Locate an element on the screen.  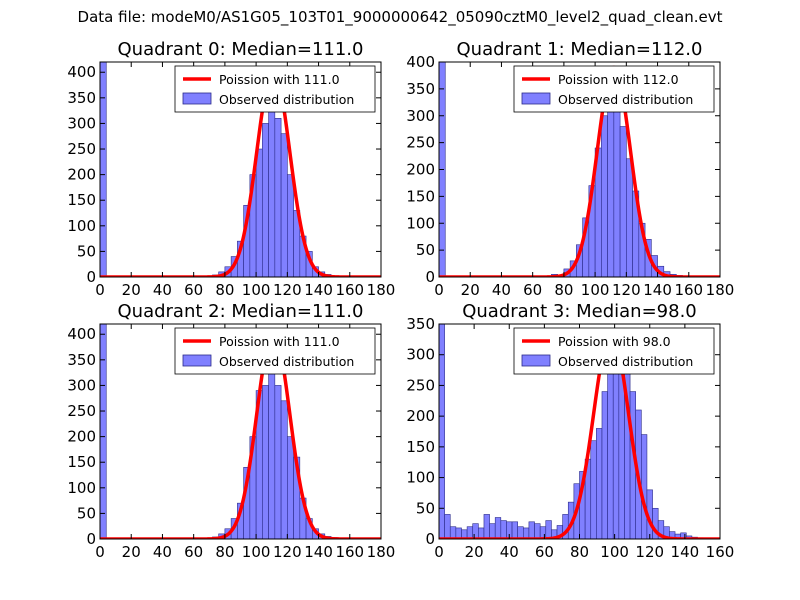
y-tick-label: 0 is located at coordinates (91, 539).